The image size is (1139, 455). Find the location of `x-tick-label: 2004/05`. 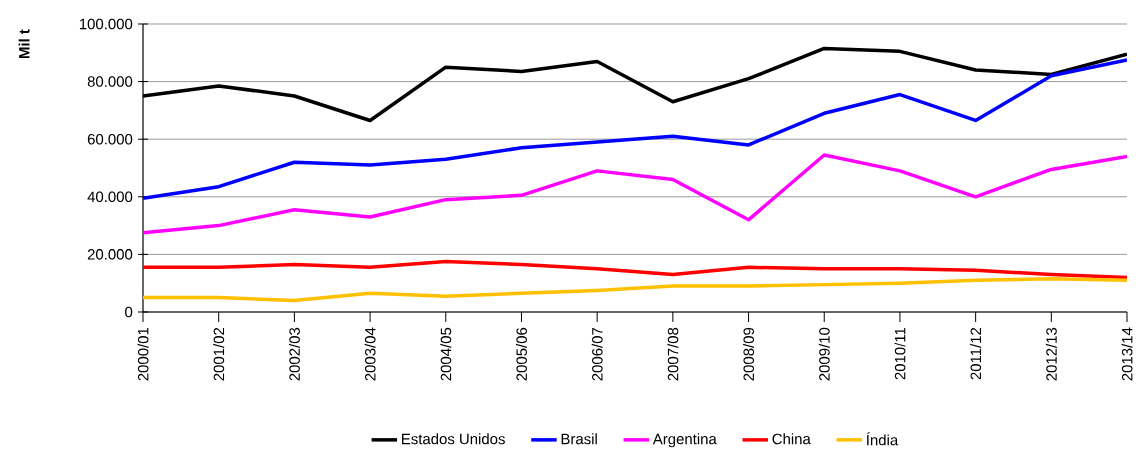

x-tick-label: 2004/05 is located at coordinates (446, 354).